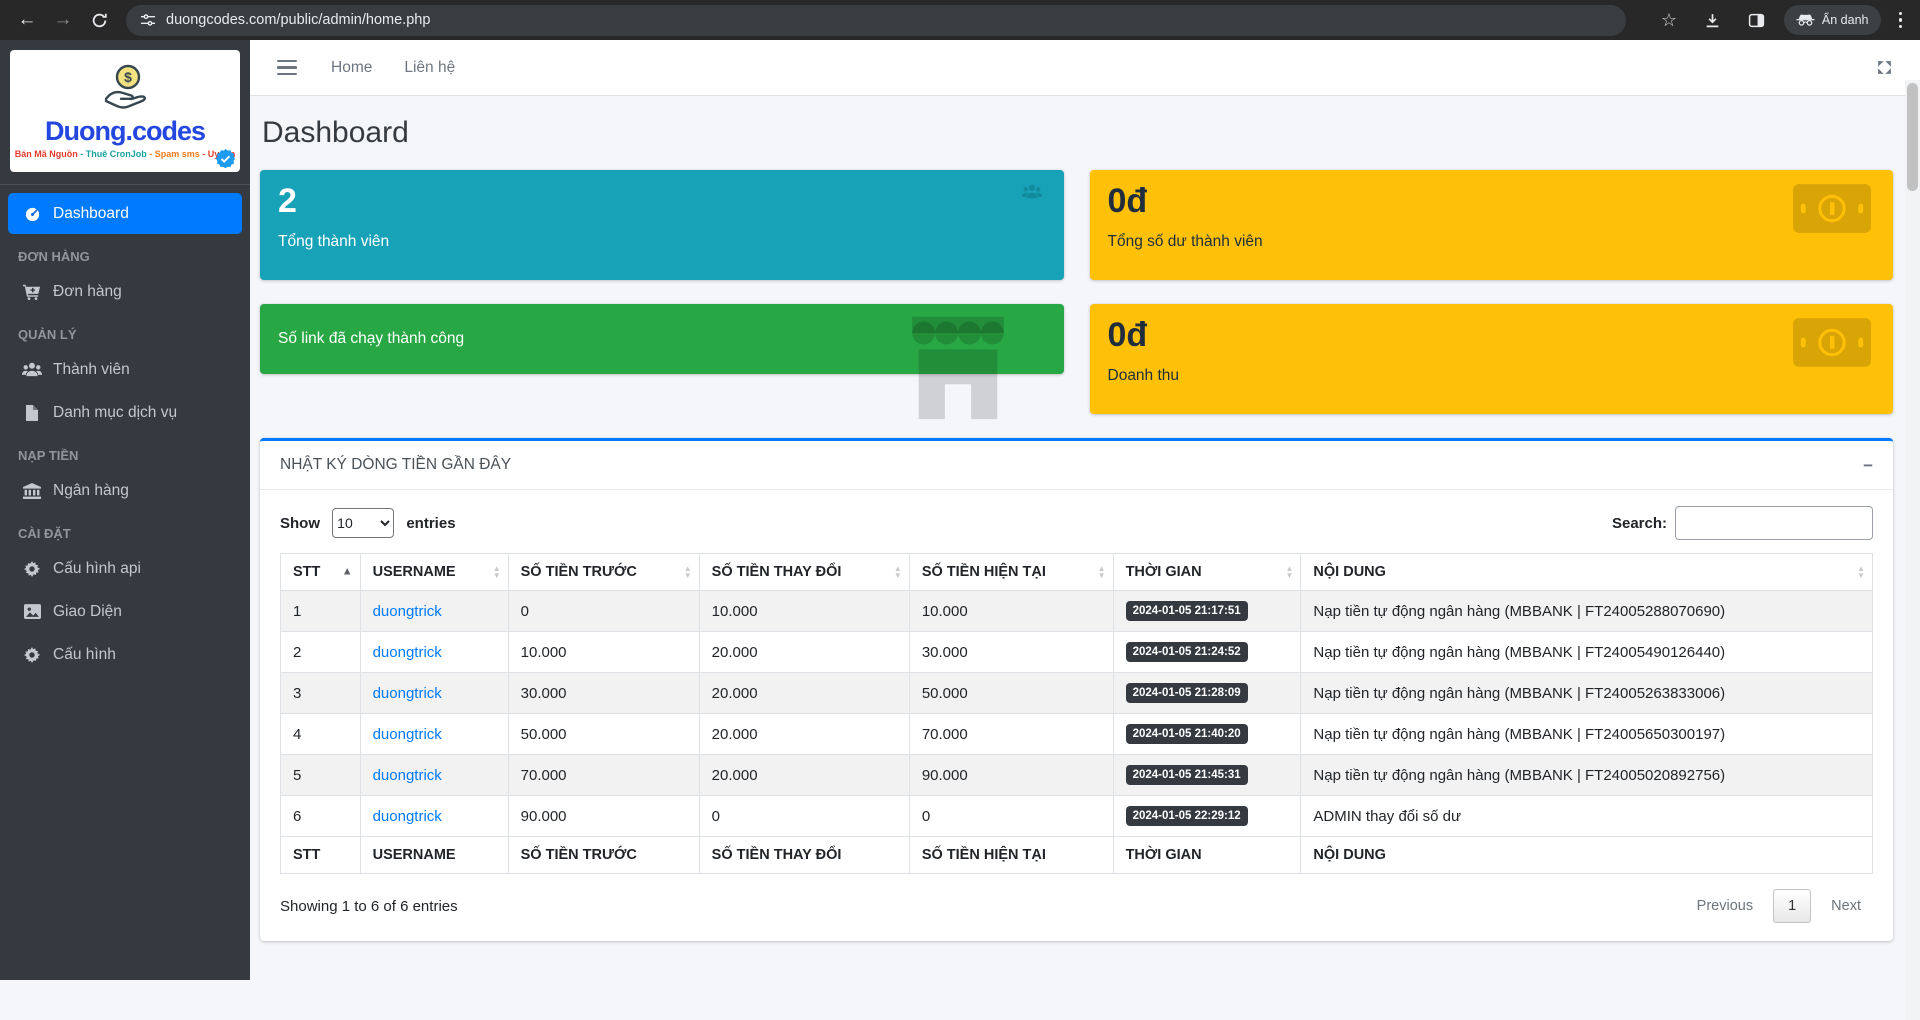 The width and height of the screenshot is (1920, 1020). I want to click on verified-badge-icon, so click(225, 158).